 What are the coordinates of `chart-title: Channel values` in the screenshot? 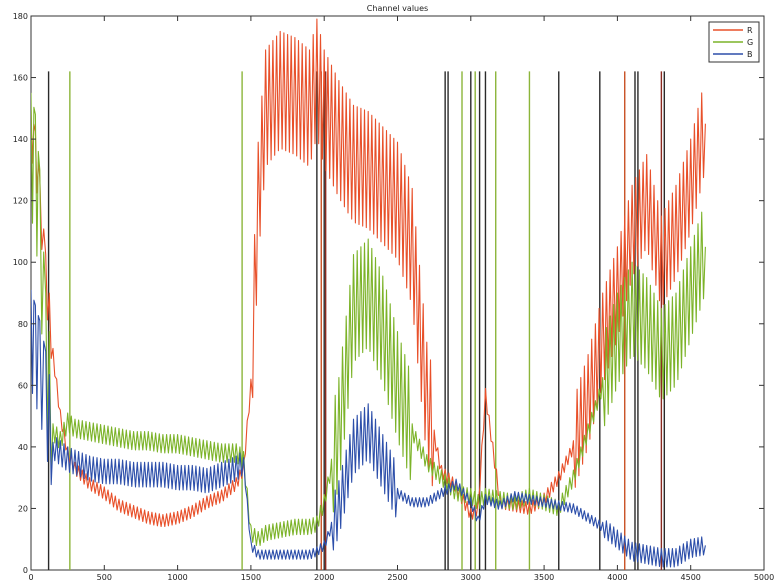 It's located at (397, 8).